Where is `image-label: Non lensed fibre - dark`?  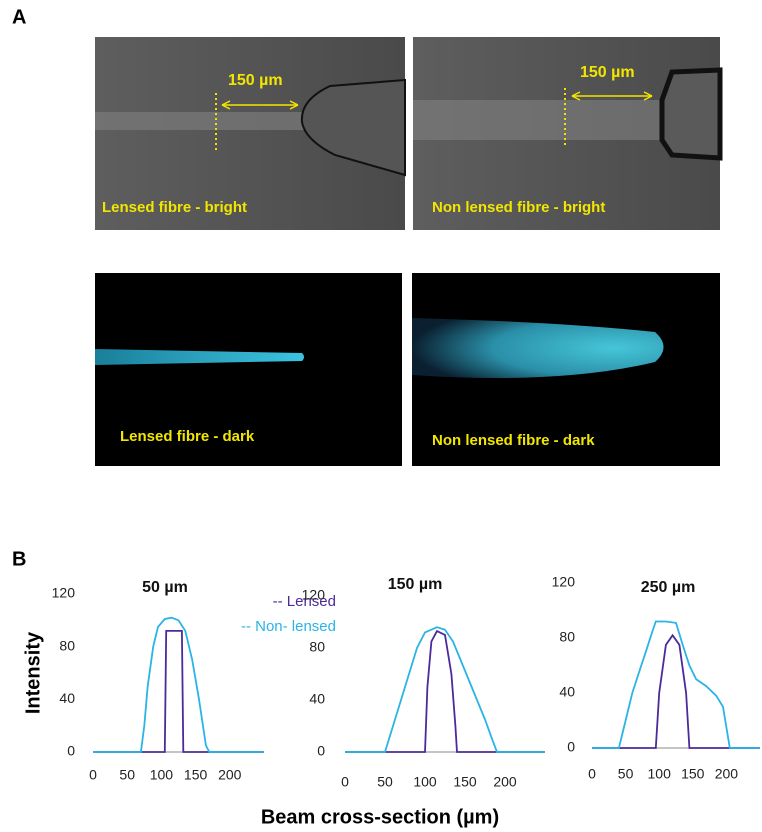 image-label: Non lensed fibre - dark is located at coordinates (513, 440).